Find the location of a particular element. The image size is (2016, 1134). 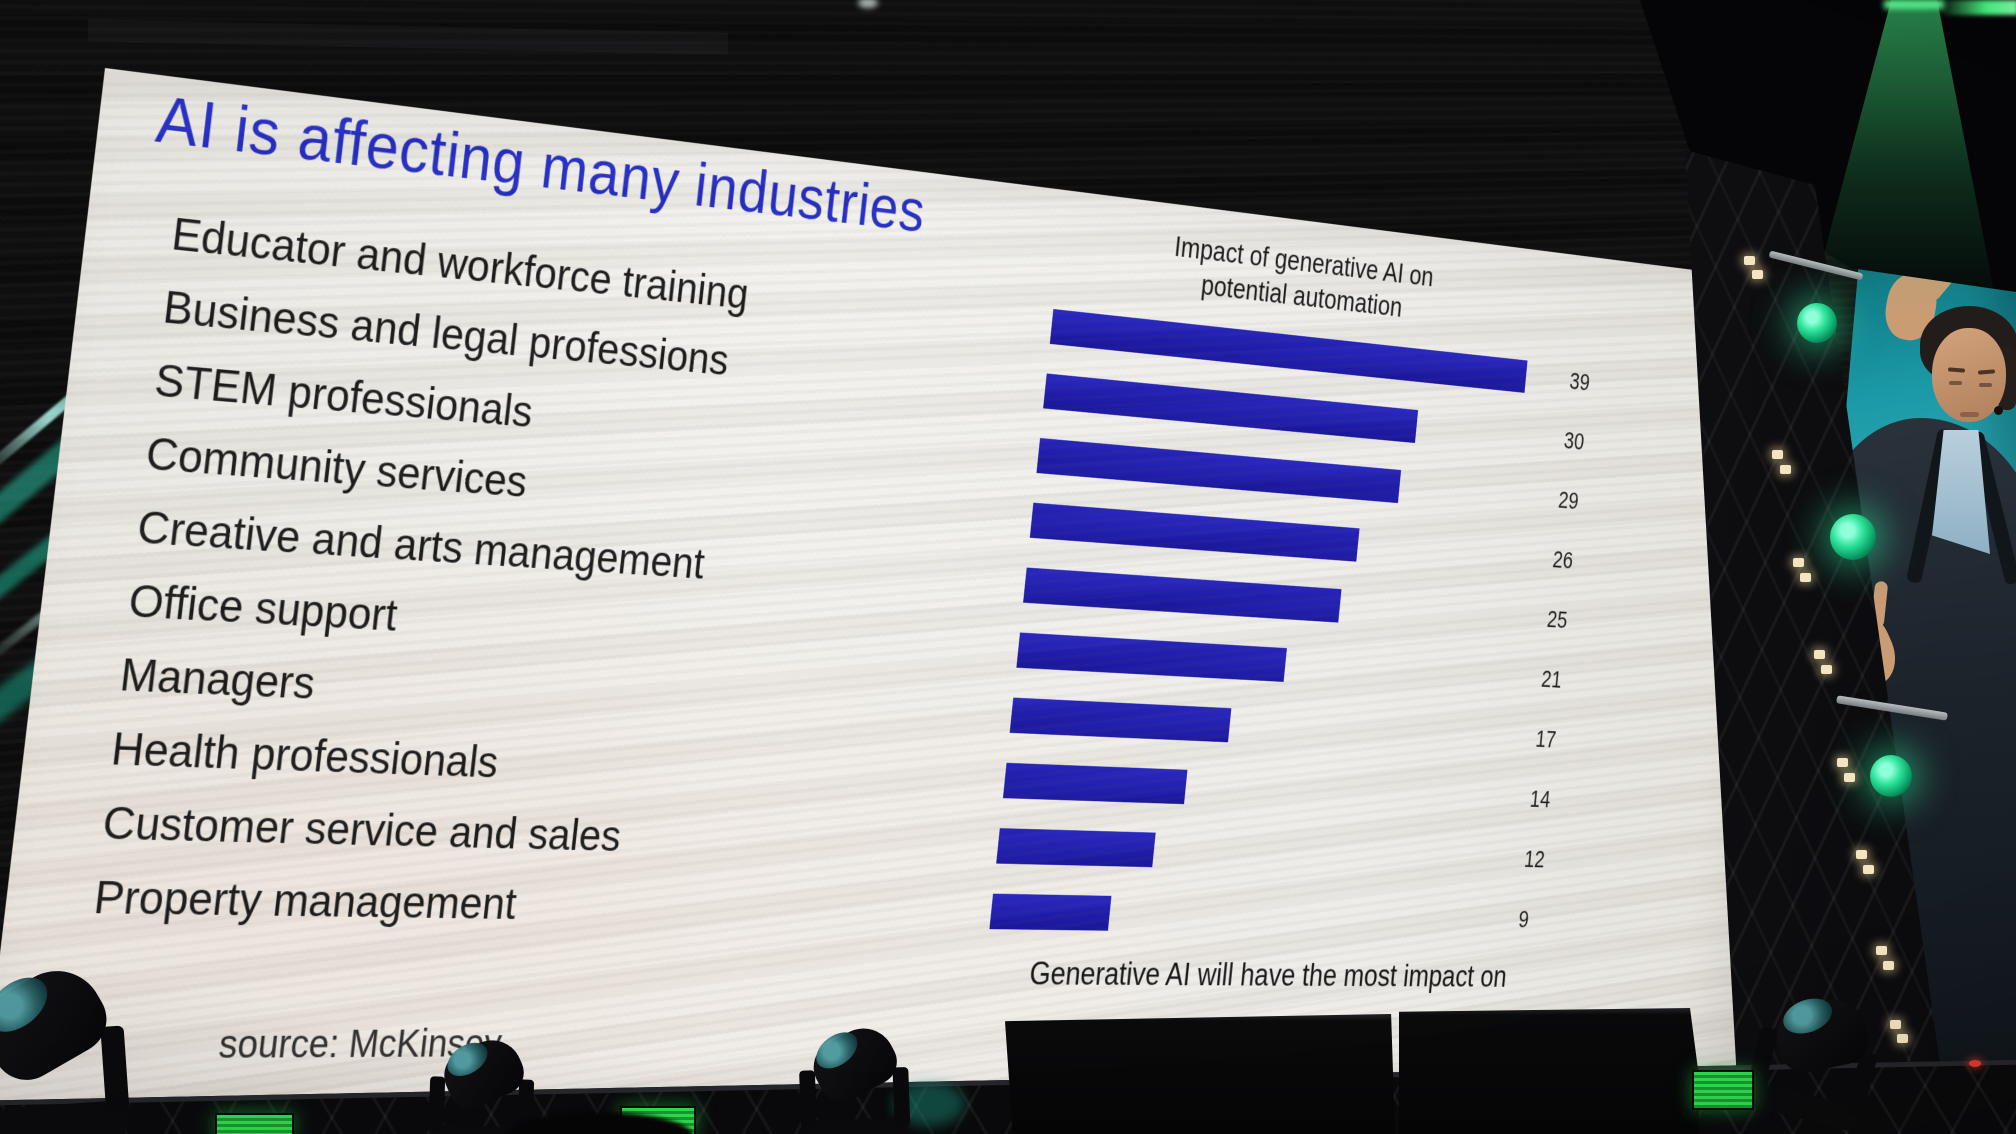

overhead-truss-beam is located at coordinates (408, 37).